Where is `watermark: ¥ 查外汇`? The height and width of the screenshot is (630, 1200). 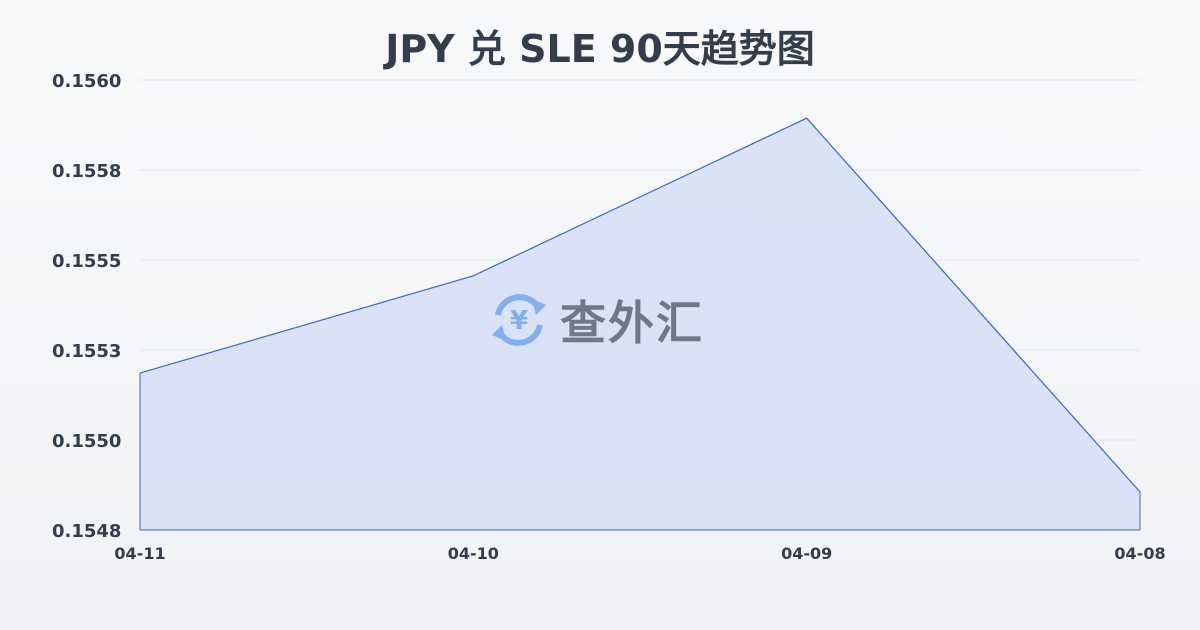 watermark: ¥ 查外汇 is located at coordinates (596, 320).